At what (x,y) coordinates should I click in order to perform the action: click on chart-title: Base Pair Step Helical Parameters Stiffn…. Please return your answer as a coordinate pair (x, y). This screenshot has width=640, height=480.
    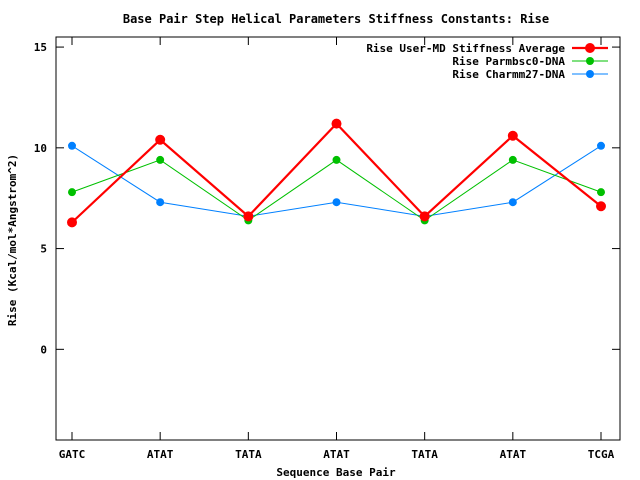
    Looking at the image, I should click on (336, 19).